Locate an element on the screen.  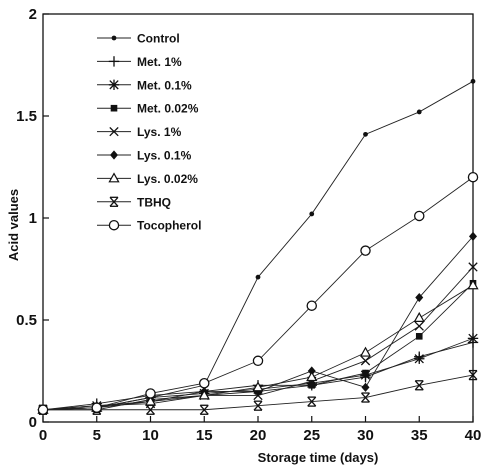
legend-item-met-0-02: Met. 0.02% is located at coordinates (148, 109).